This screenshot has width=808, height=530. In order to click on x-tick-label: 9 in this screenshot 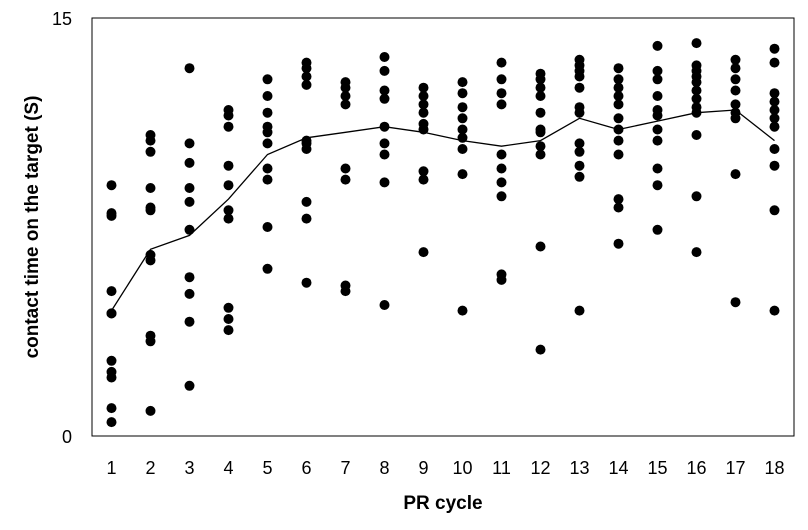, I will do `click(423, 468)`.